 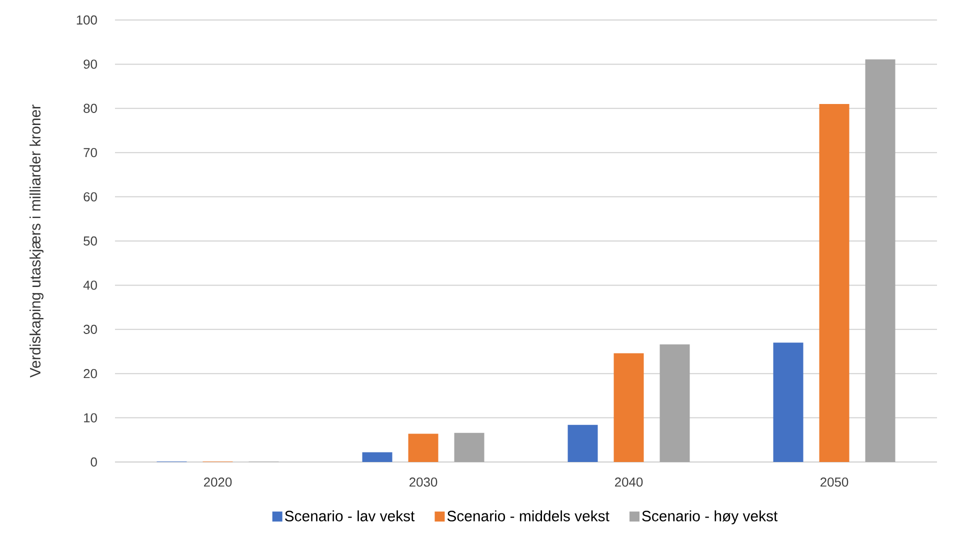 I want to click on y-tick-label: 80, so click(x=90, y=108).